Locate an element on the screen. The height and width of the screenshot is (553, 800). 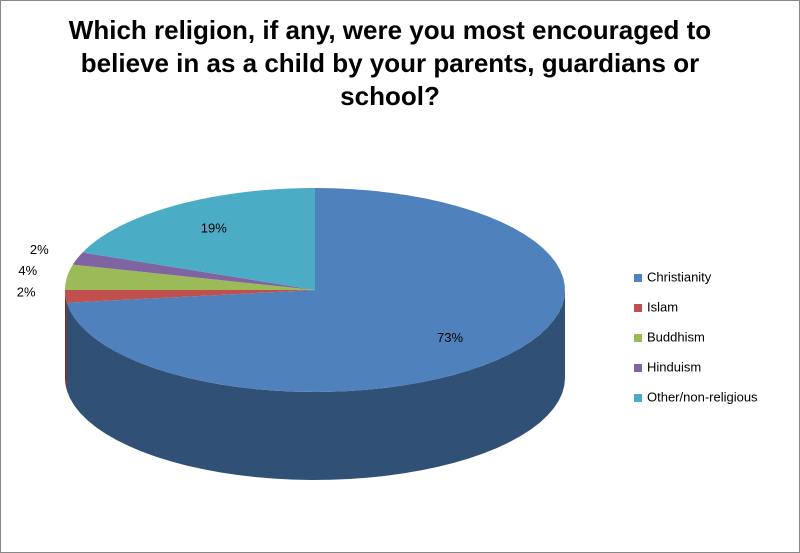
slice-side is located at coordinates (66, 340).